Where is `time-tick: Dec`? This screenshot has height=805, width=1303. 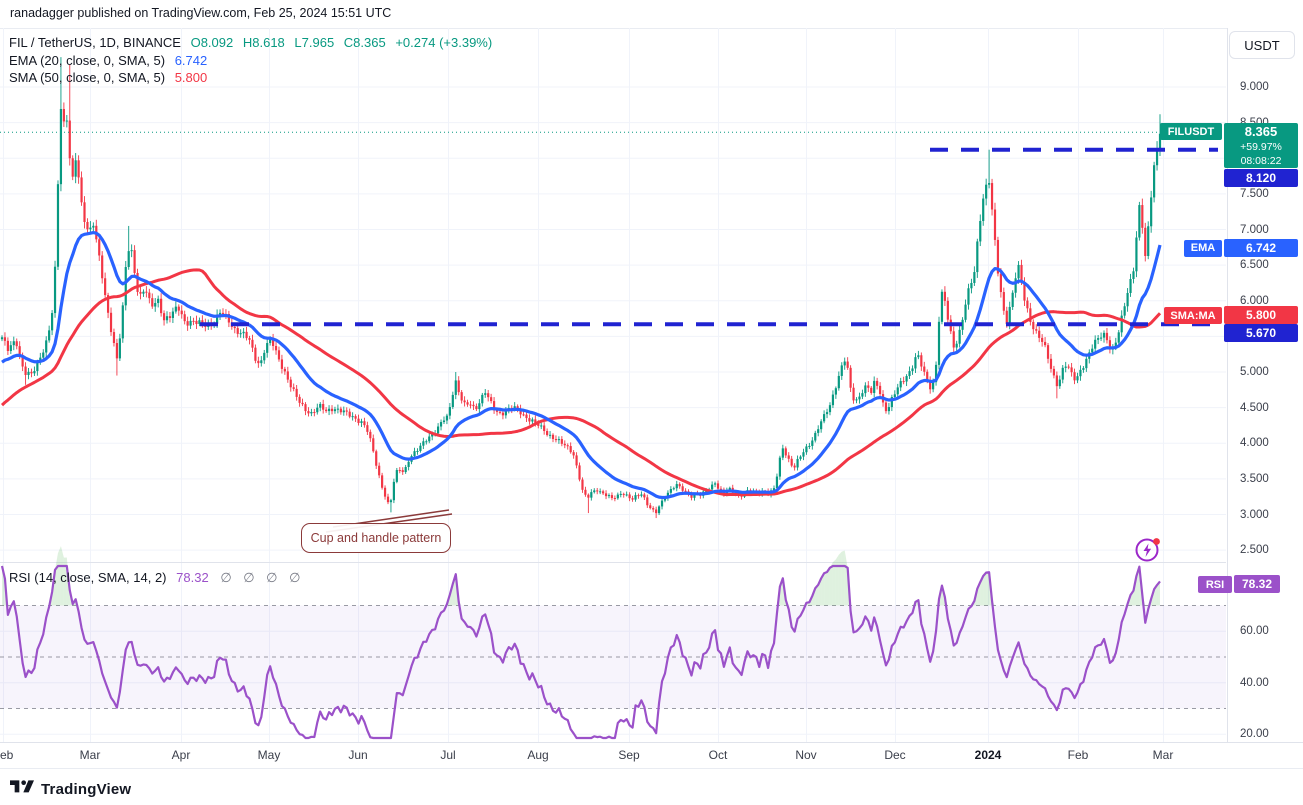 time-tick: Dec is located at coordinates (895, 755).